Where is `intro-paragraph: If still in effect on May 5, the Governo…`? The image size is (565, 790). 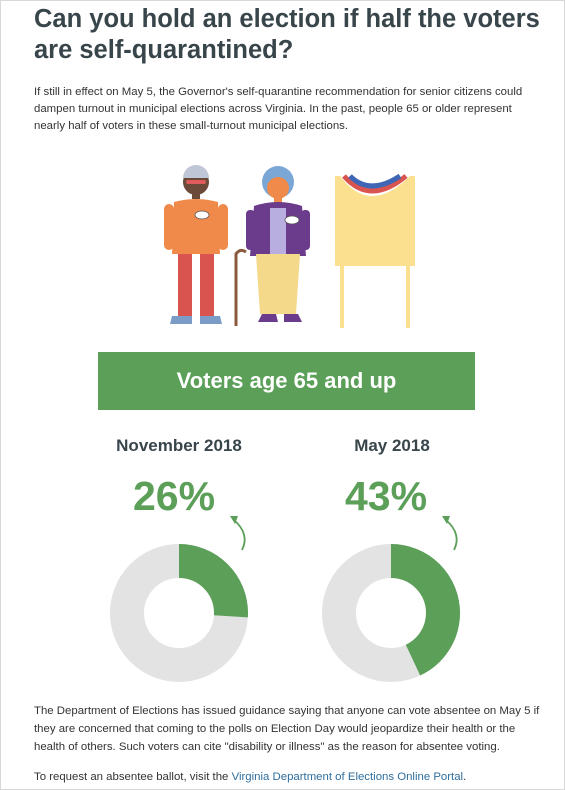
intro-paragraph: If still in effect on May 5, the Governo… is located at coordinates (278, 109).